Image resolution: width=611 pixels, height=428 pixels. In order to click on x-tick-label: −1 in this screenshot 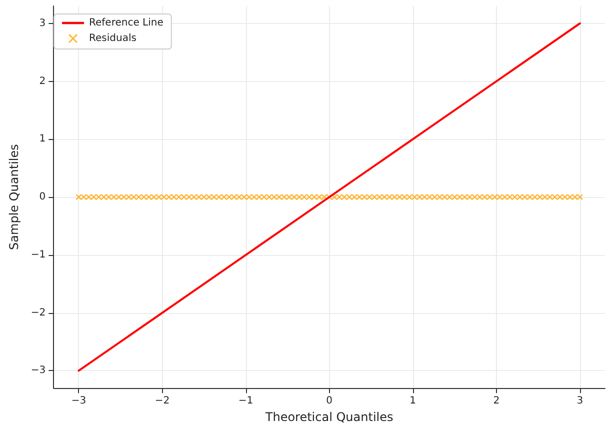, I will do `click(246, 401)`.